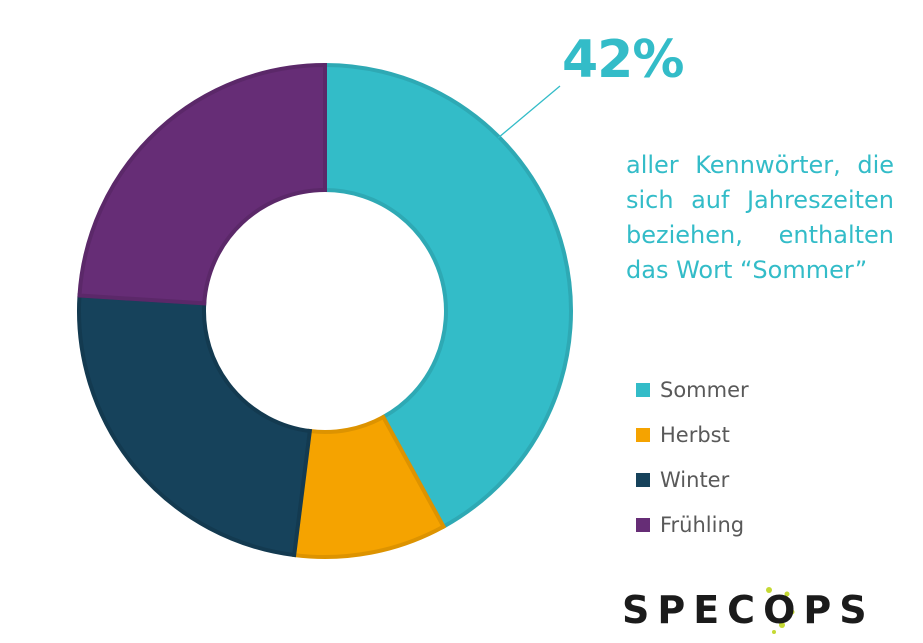 This screenshot has height=643, width=923. Describe the element at coordinates (202, 184) in the screenshot. I see `slice-frühling` at that location.